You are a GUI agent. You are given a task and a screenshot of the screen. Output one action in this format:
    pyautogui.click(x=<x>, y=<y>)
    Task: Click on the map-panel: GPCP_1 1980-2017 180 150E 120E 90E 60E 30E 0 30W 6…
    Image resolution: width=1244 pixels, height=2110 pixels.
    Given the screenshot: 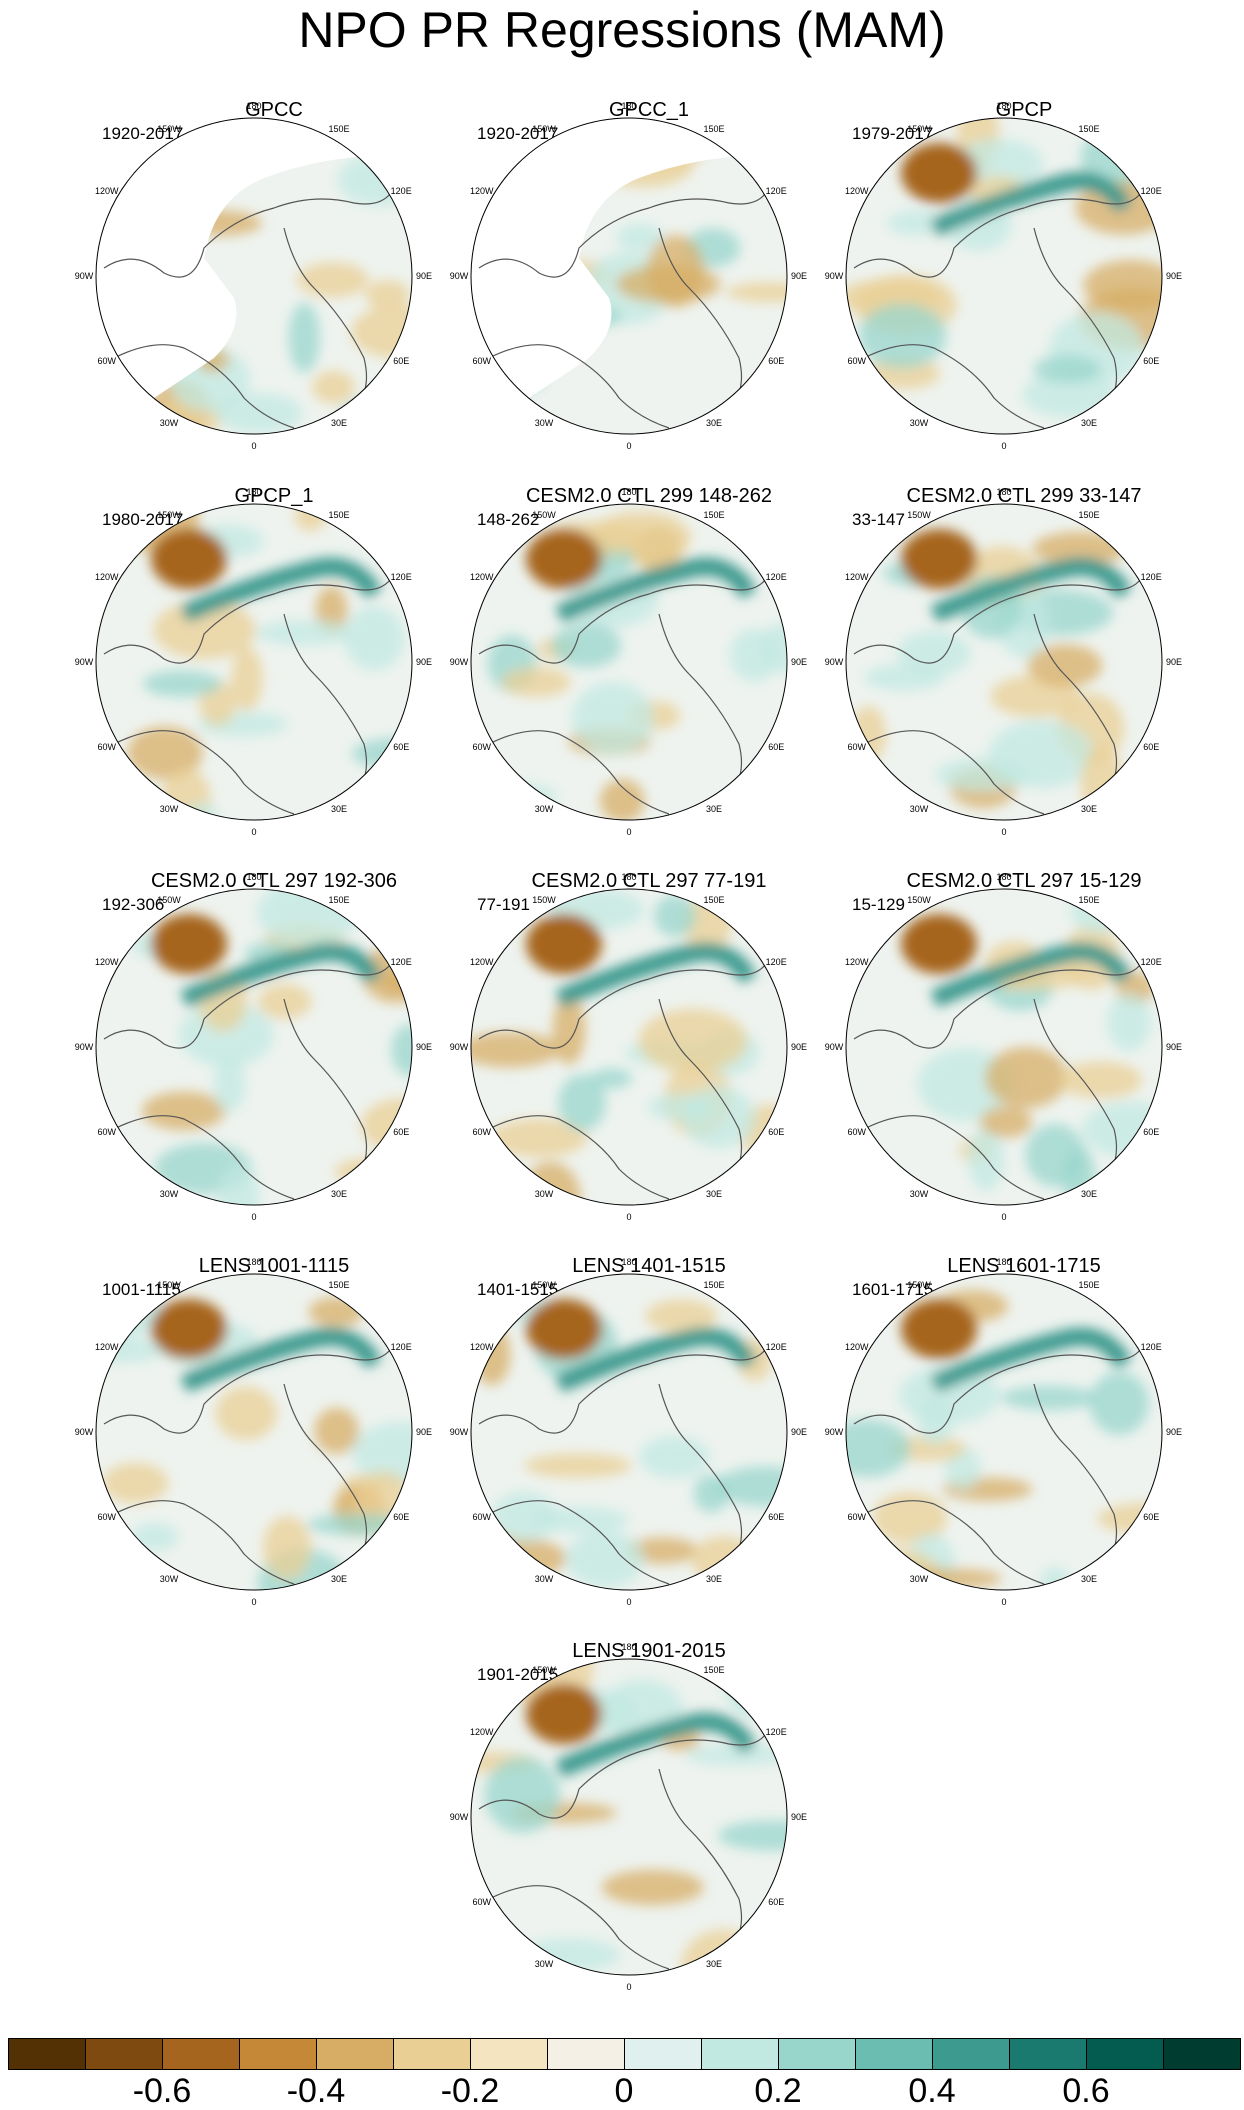 What is the action you would take?
    pyautogui.click(x=274, y=676)
    